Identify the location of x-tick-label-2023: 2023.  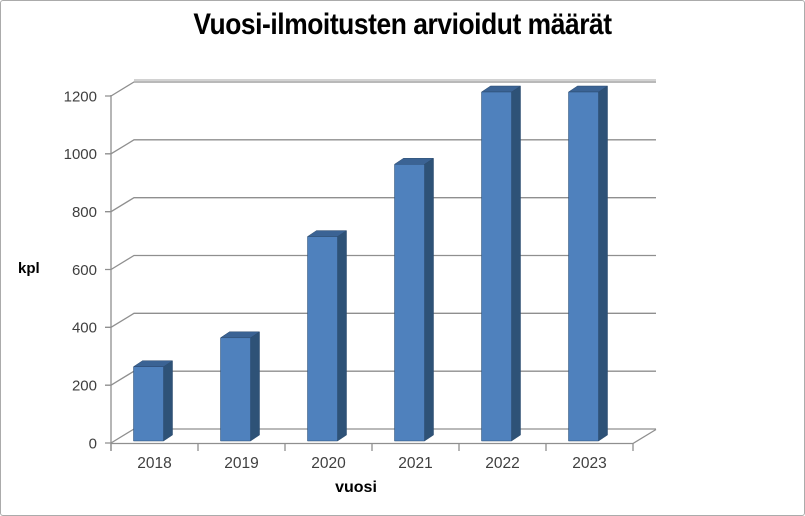
(589, 463).